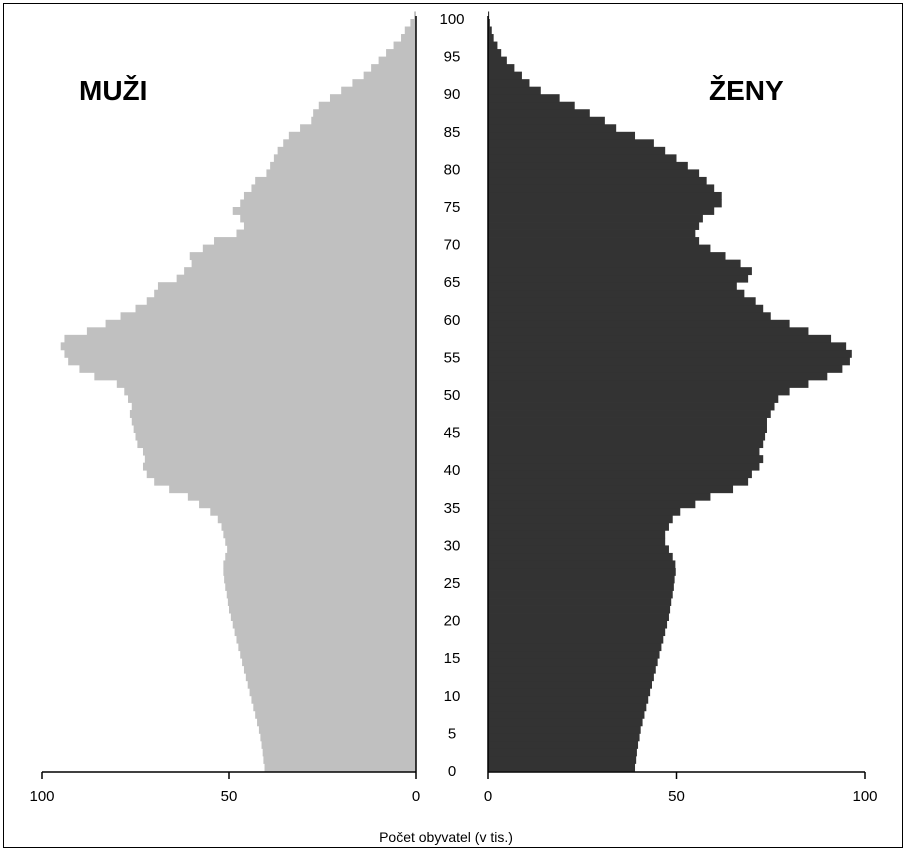  What do you see at coordinates (452, 357) in the screenshot?
I see `age-tick-label-55: 55` at bounding box center [452, 357].